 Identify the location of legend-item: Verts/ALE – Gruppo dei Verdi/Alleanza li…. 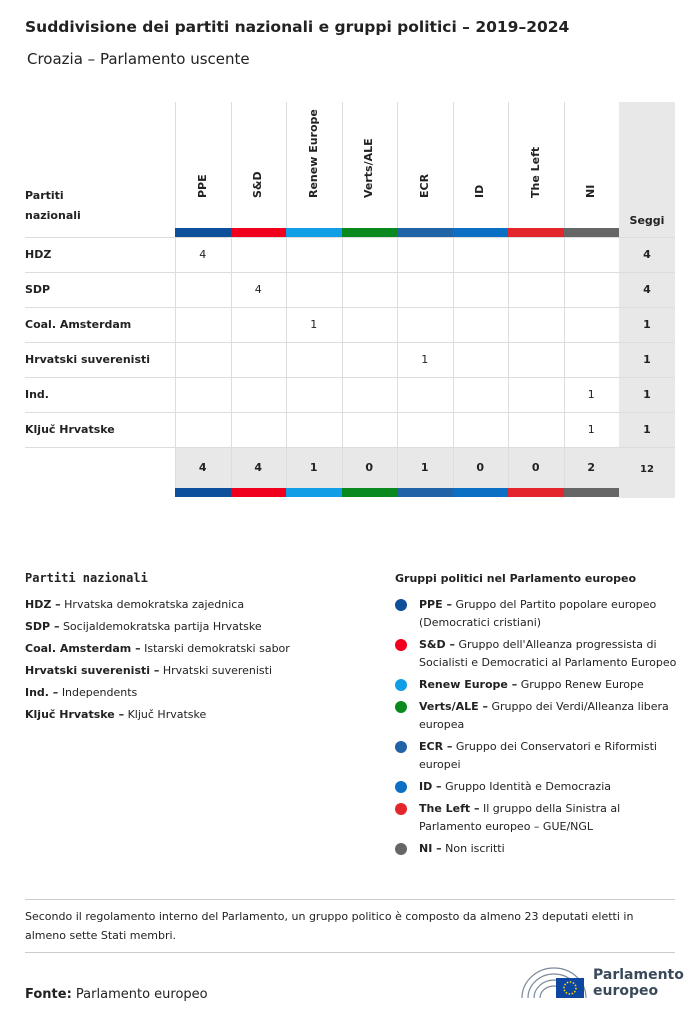
(548, 716).